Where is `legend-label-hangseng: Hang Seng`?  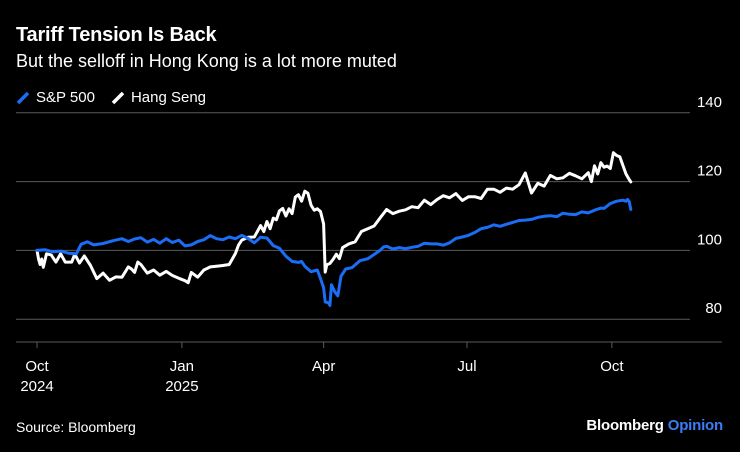
legend-label-hangseng: Hang Seng is located at coordinates (168, 97).